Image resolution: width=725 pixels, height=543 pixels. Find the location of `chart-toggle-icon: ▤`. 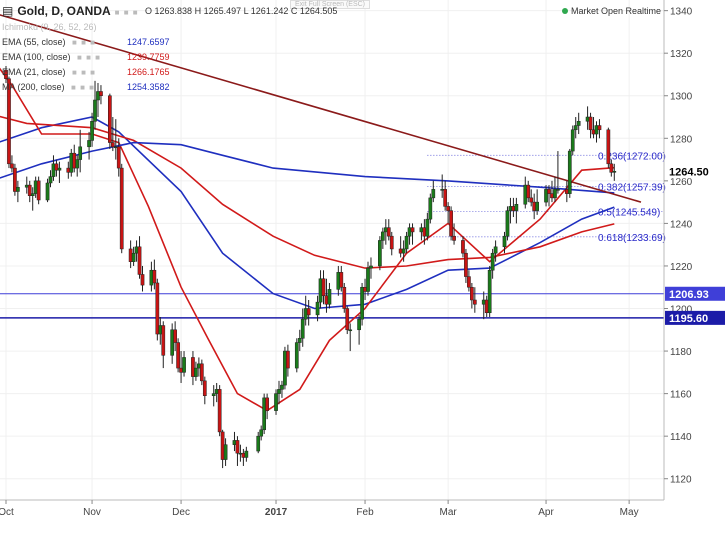

chart-toggle-icon: ▤ is located at coordinates (8, 11).